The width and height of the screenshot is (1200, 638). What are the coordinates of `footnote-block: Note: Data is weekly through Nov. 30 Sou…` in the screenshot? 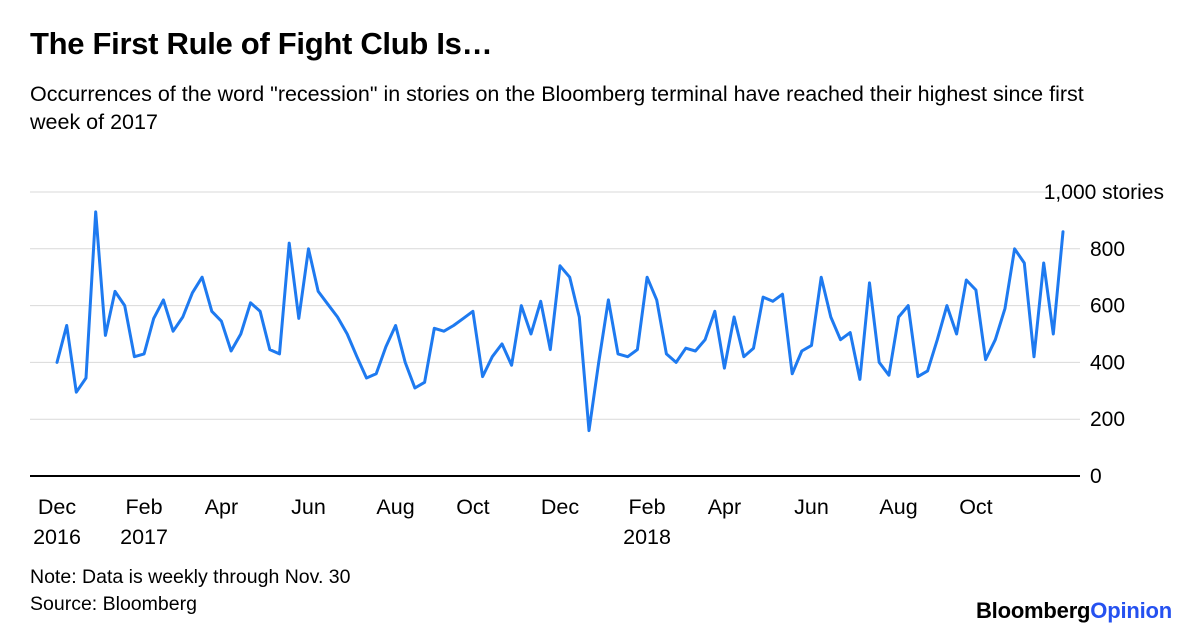 It's located at (190, 591).